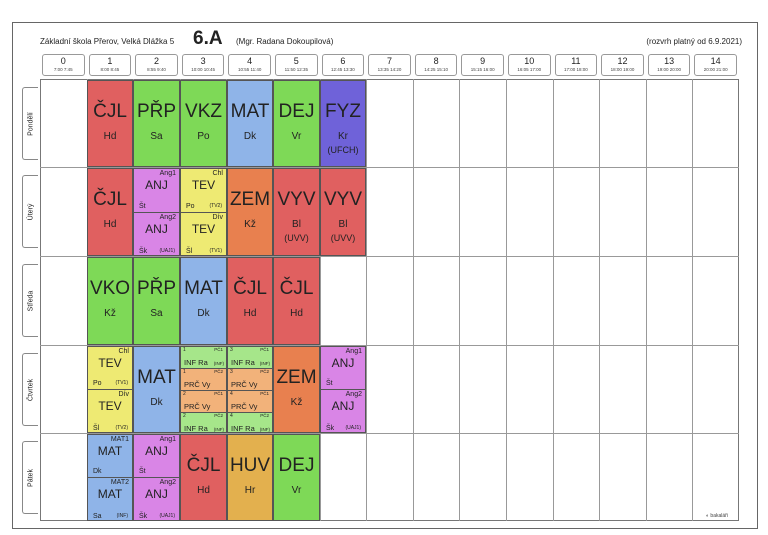 The height and width of the screenshot is (535, 768). I want to click on period-number: 4, so click(250, 61).